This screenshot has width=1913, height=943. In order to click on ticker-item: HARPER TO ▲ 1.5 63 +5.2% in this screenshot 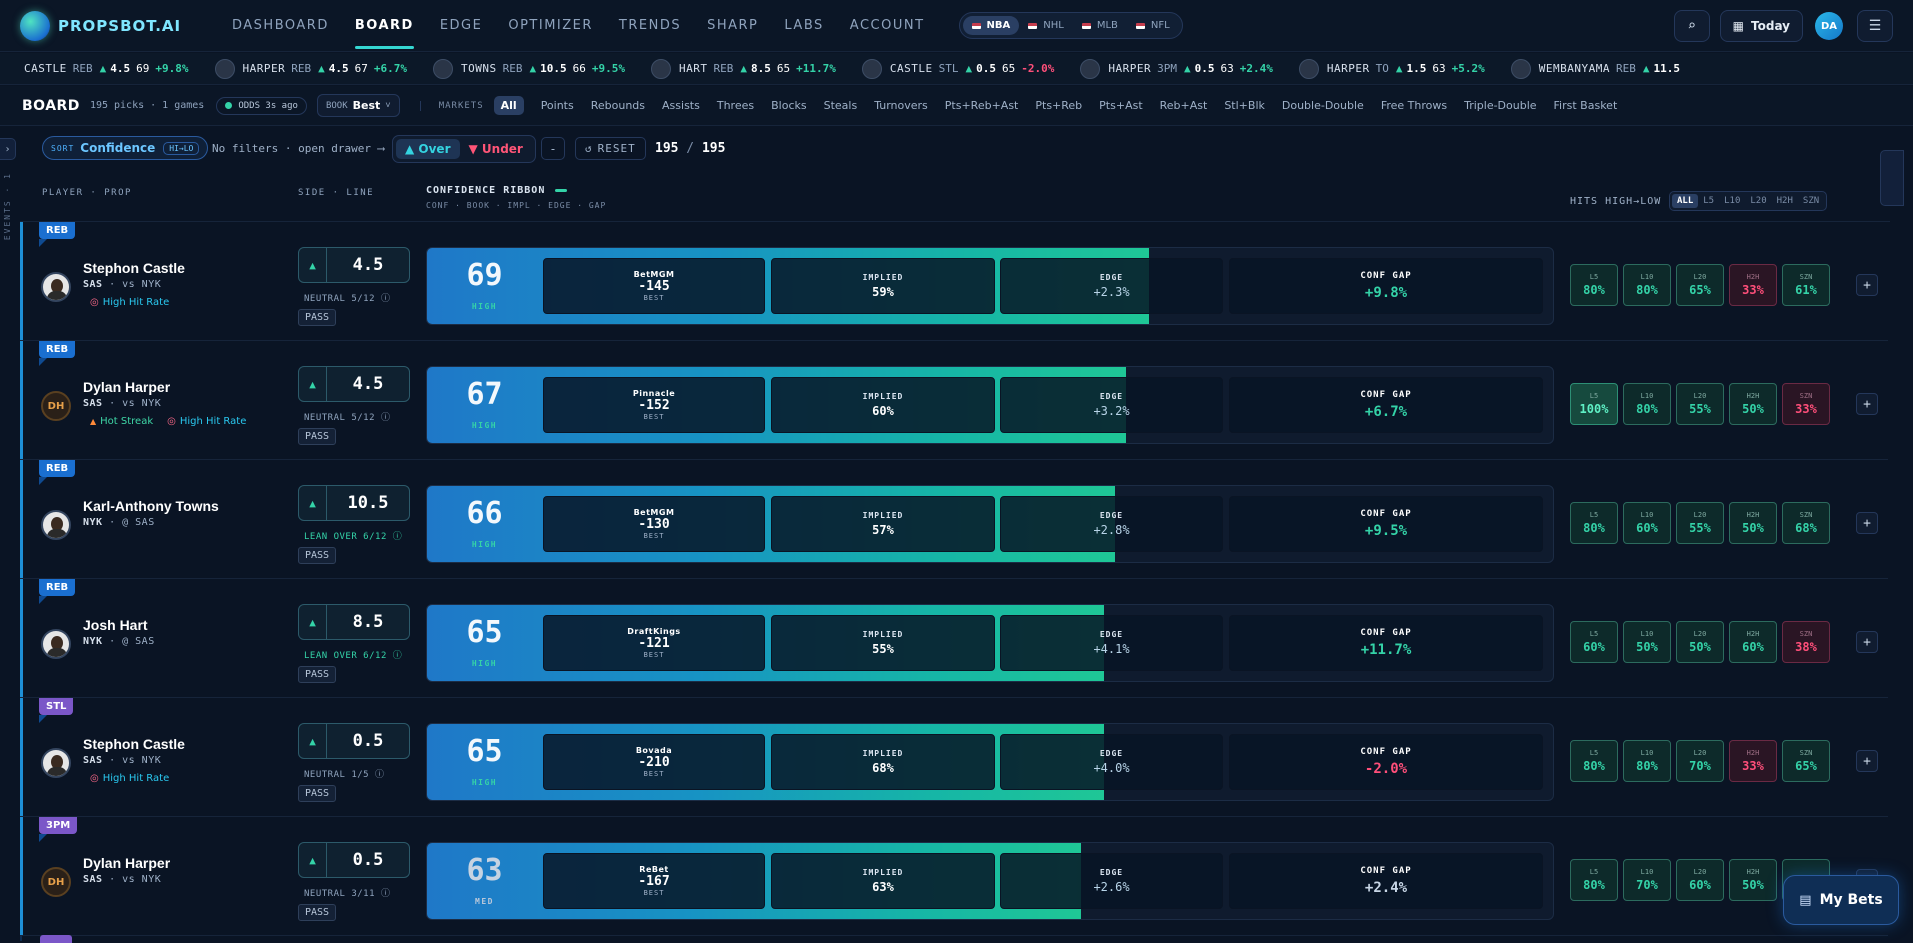, I will do `click(1391, 68)`.